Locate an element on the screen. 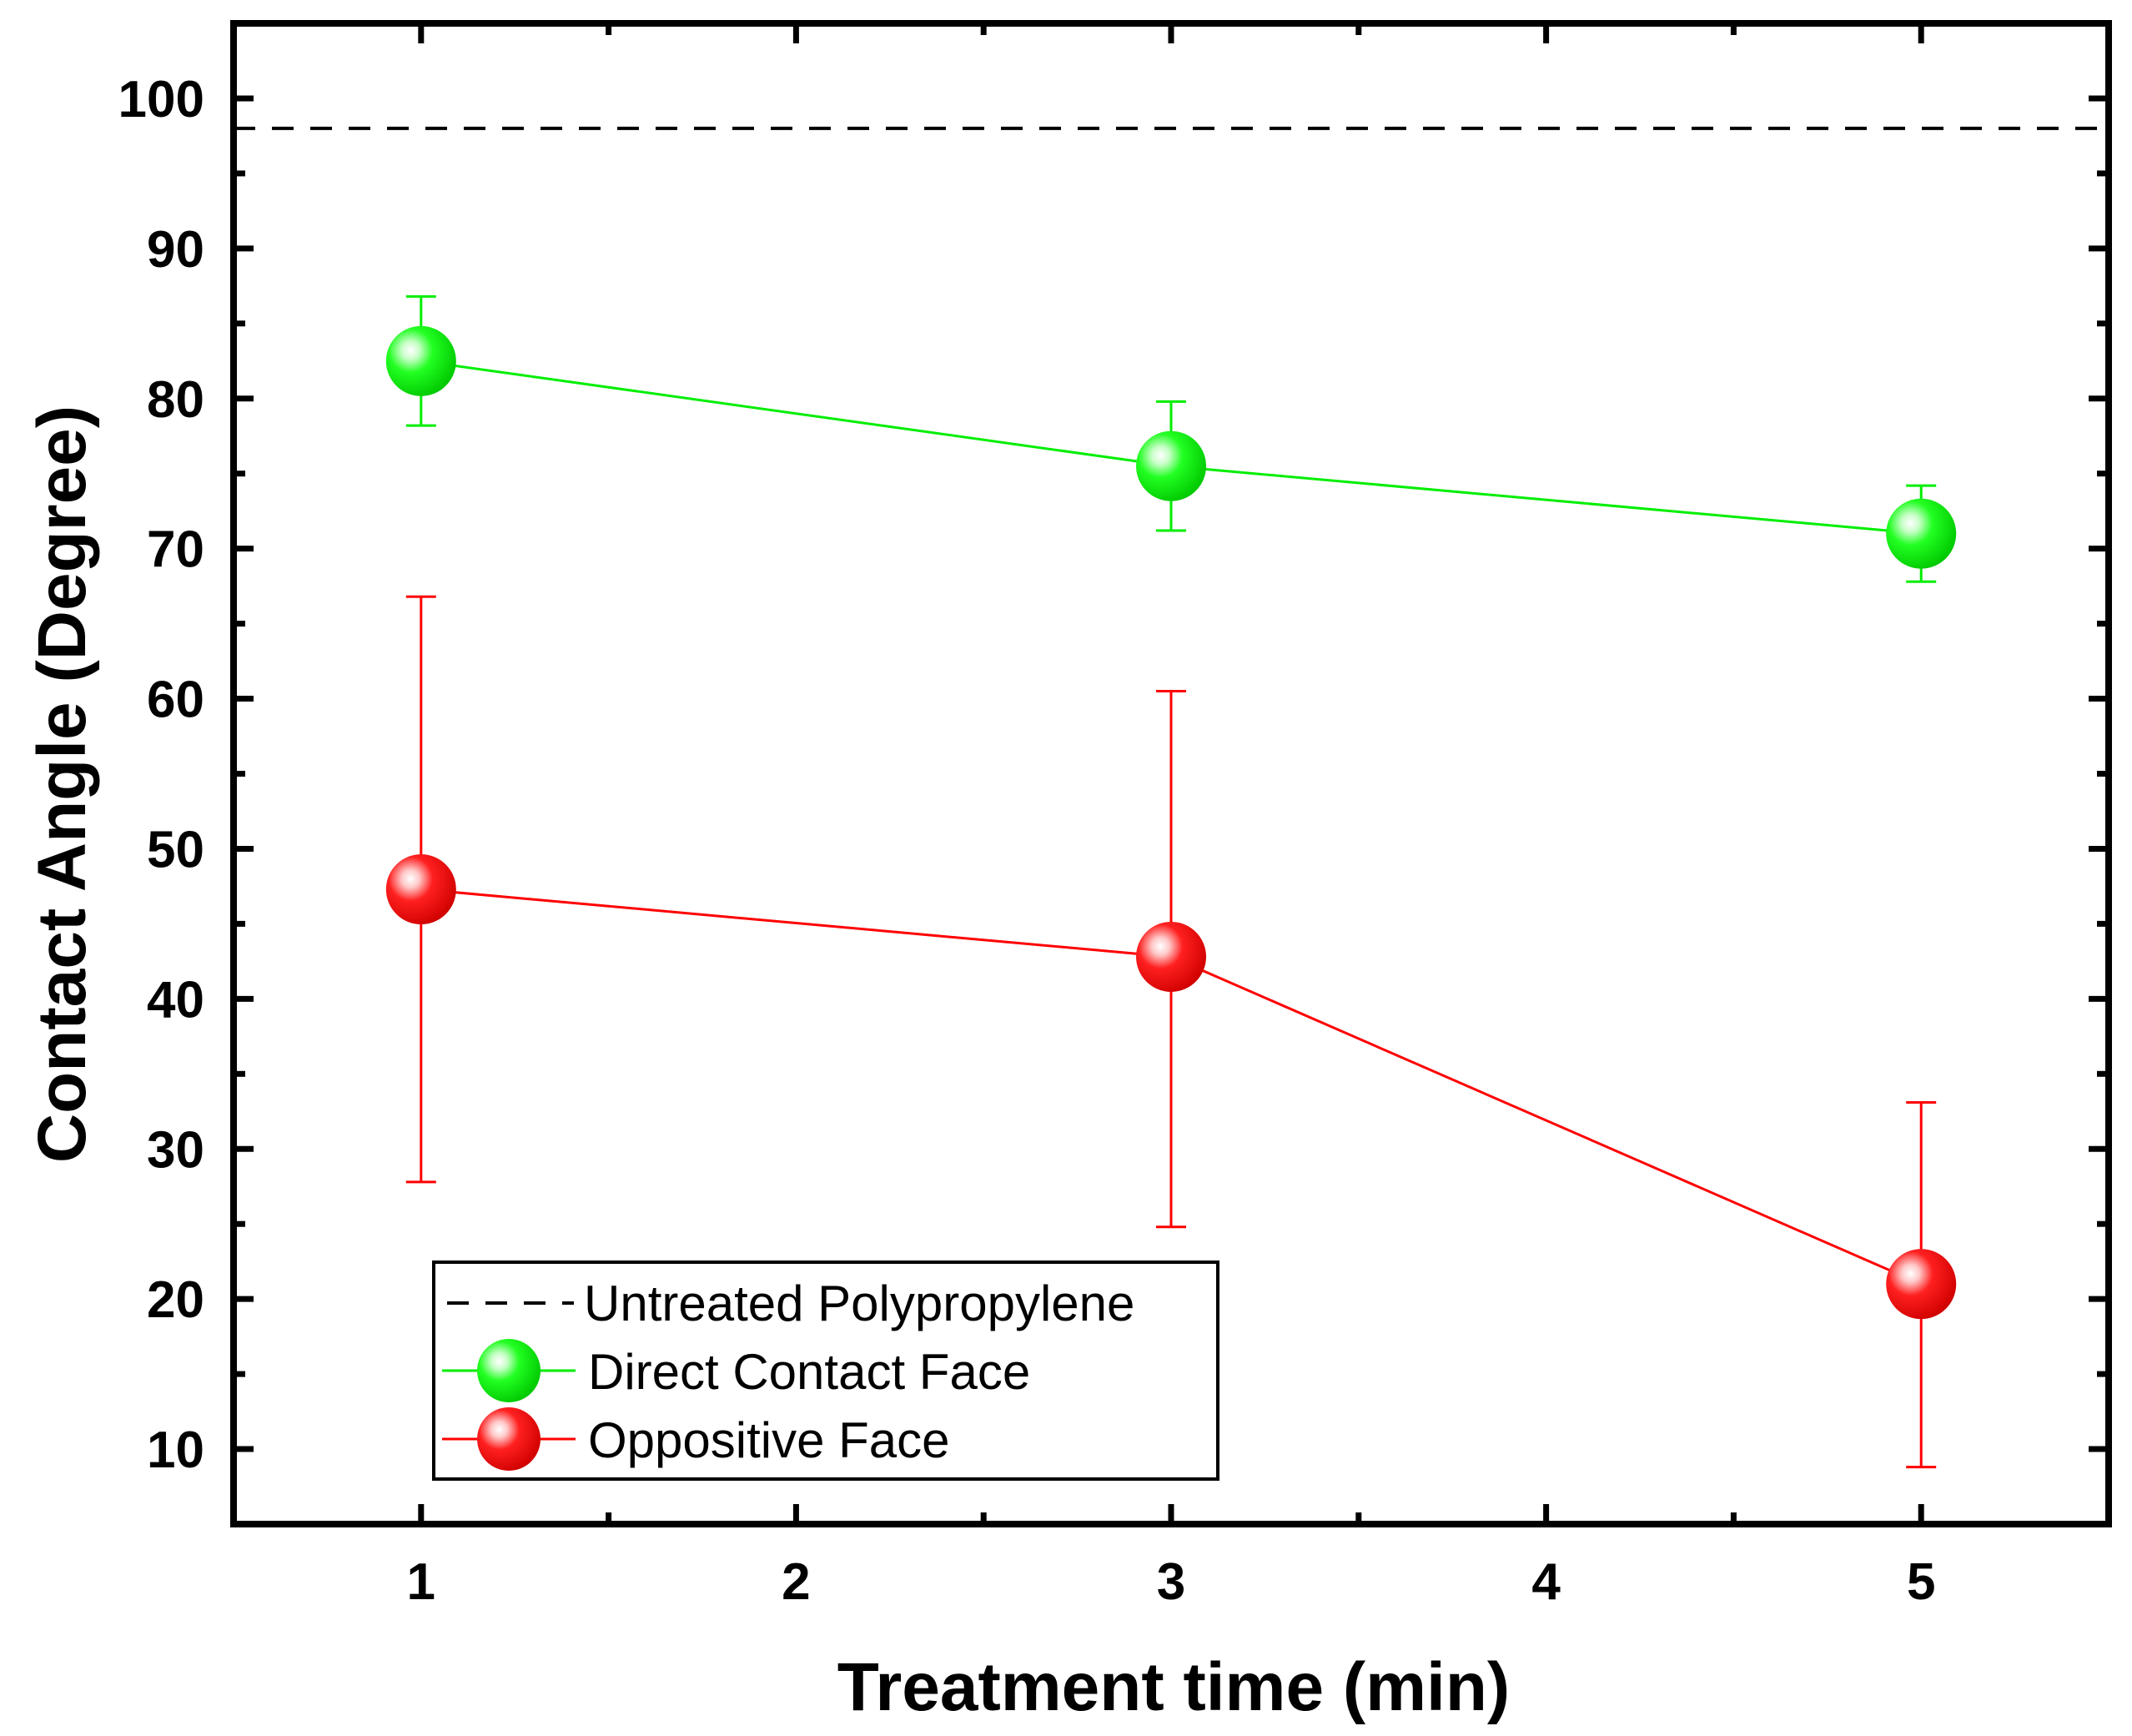 This screenshot has height=1736, width=2132. y-tick-label: 10 is located at coordinates (175, 1450).